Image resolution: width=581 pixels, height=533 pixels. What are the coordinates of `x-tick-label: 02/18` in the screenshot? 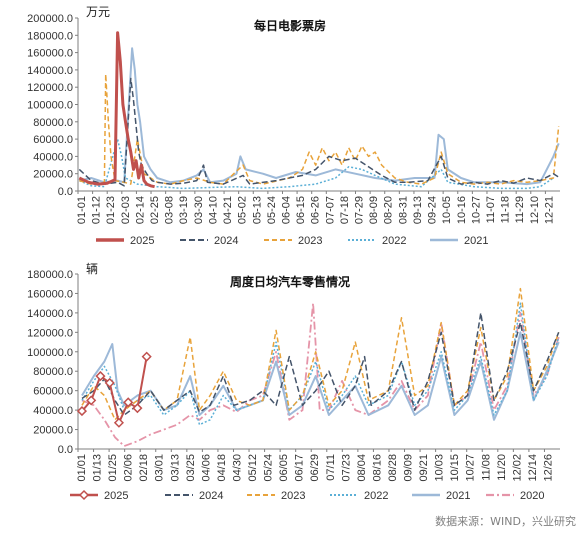 It's located at (144, 468).